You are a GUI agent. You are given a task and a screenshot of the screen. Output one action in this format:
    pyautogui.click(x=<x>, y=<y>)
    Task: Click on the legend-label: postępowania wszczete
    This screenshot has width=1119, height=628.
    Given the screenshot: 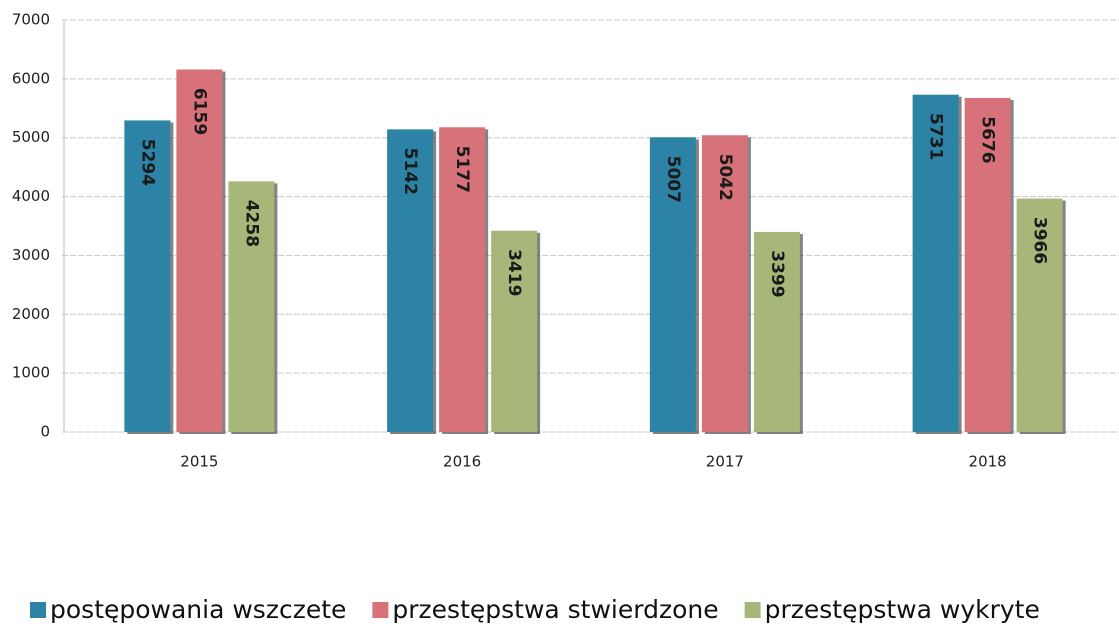 What is the action you would take?
    pyautogui.click(x=198, y=609)
    